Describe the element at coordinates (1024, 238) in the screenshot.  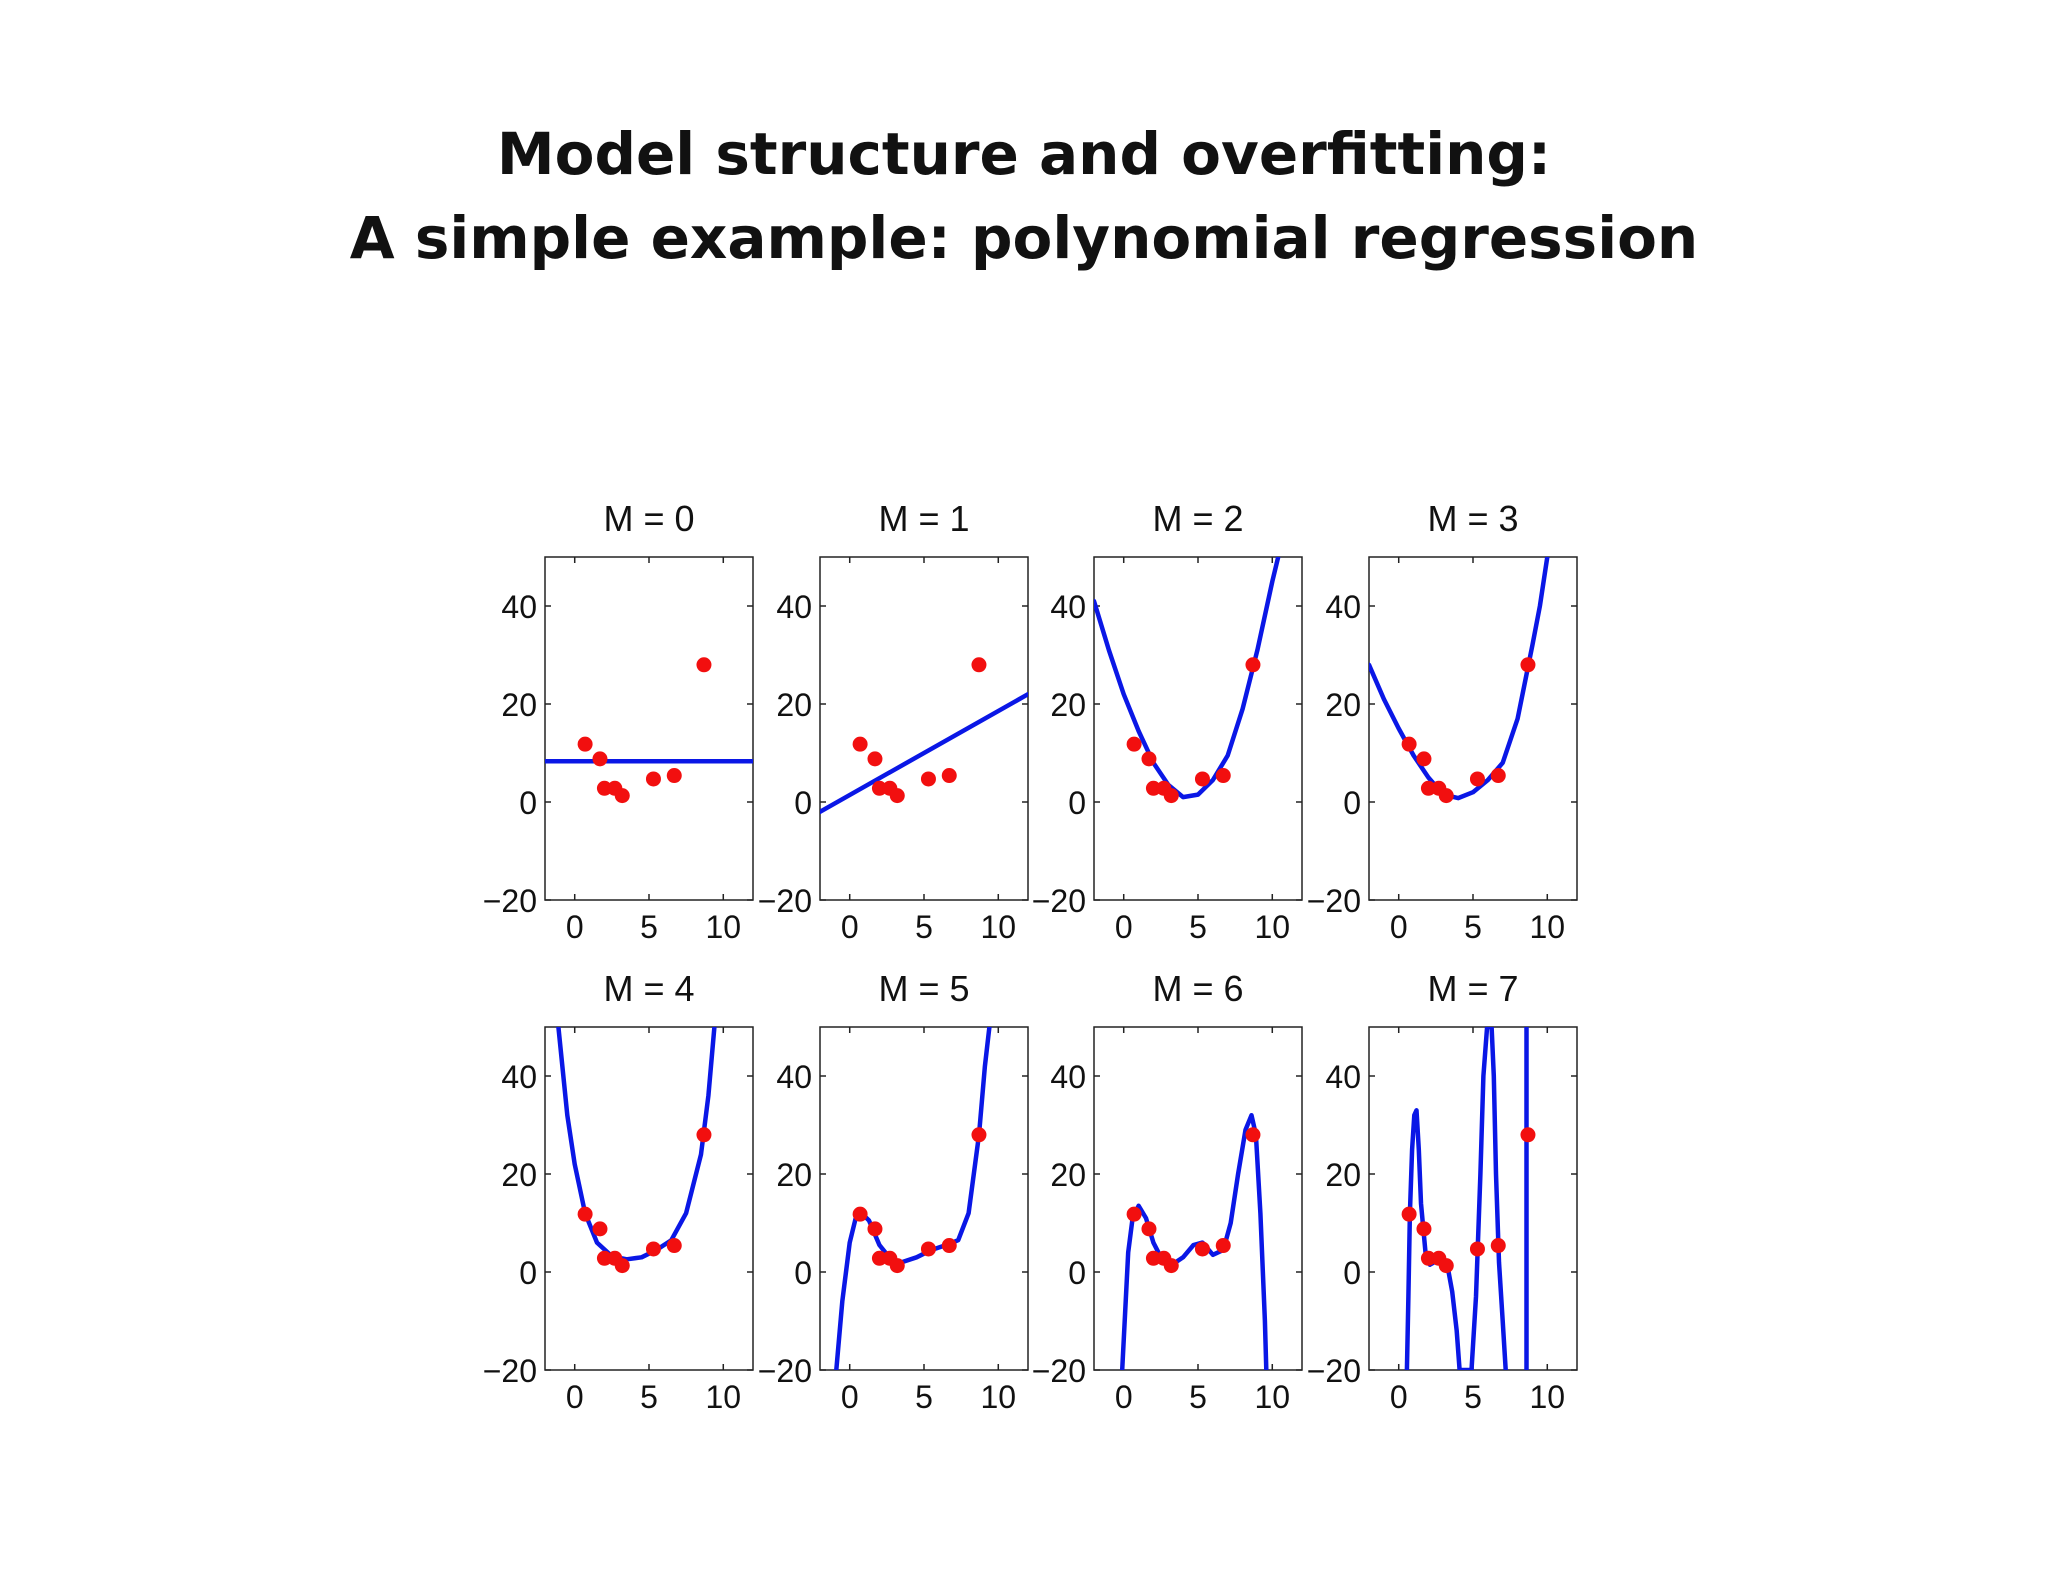
I see `slide-title-line-2: A simple example: polynomial regression` at that location.